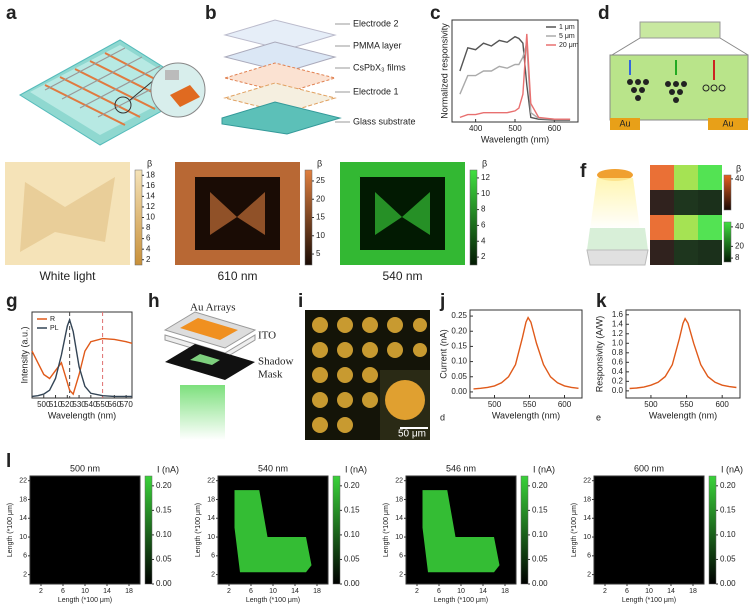  Describe the element at coordinates (567, 27) in the screenshot. I see `legend-label: 1 μm` at that location.